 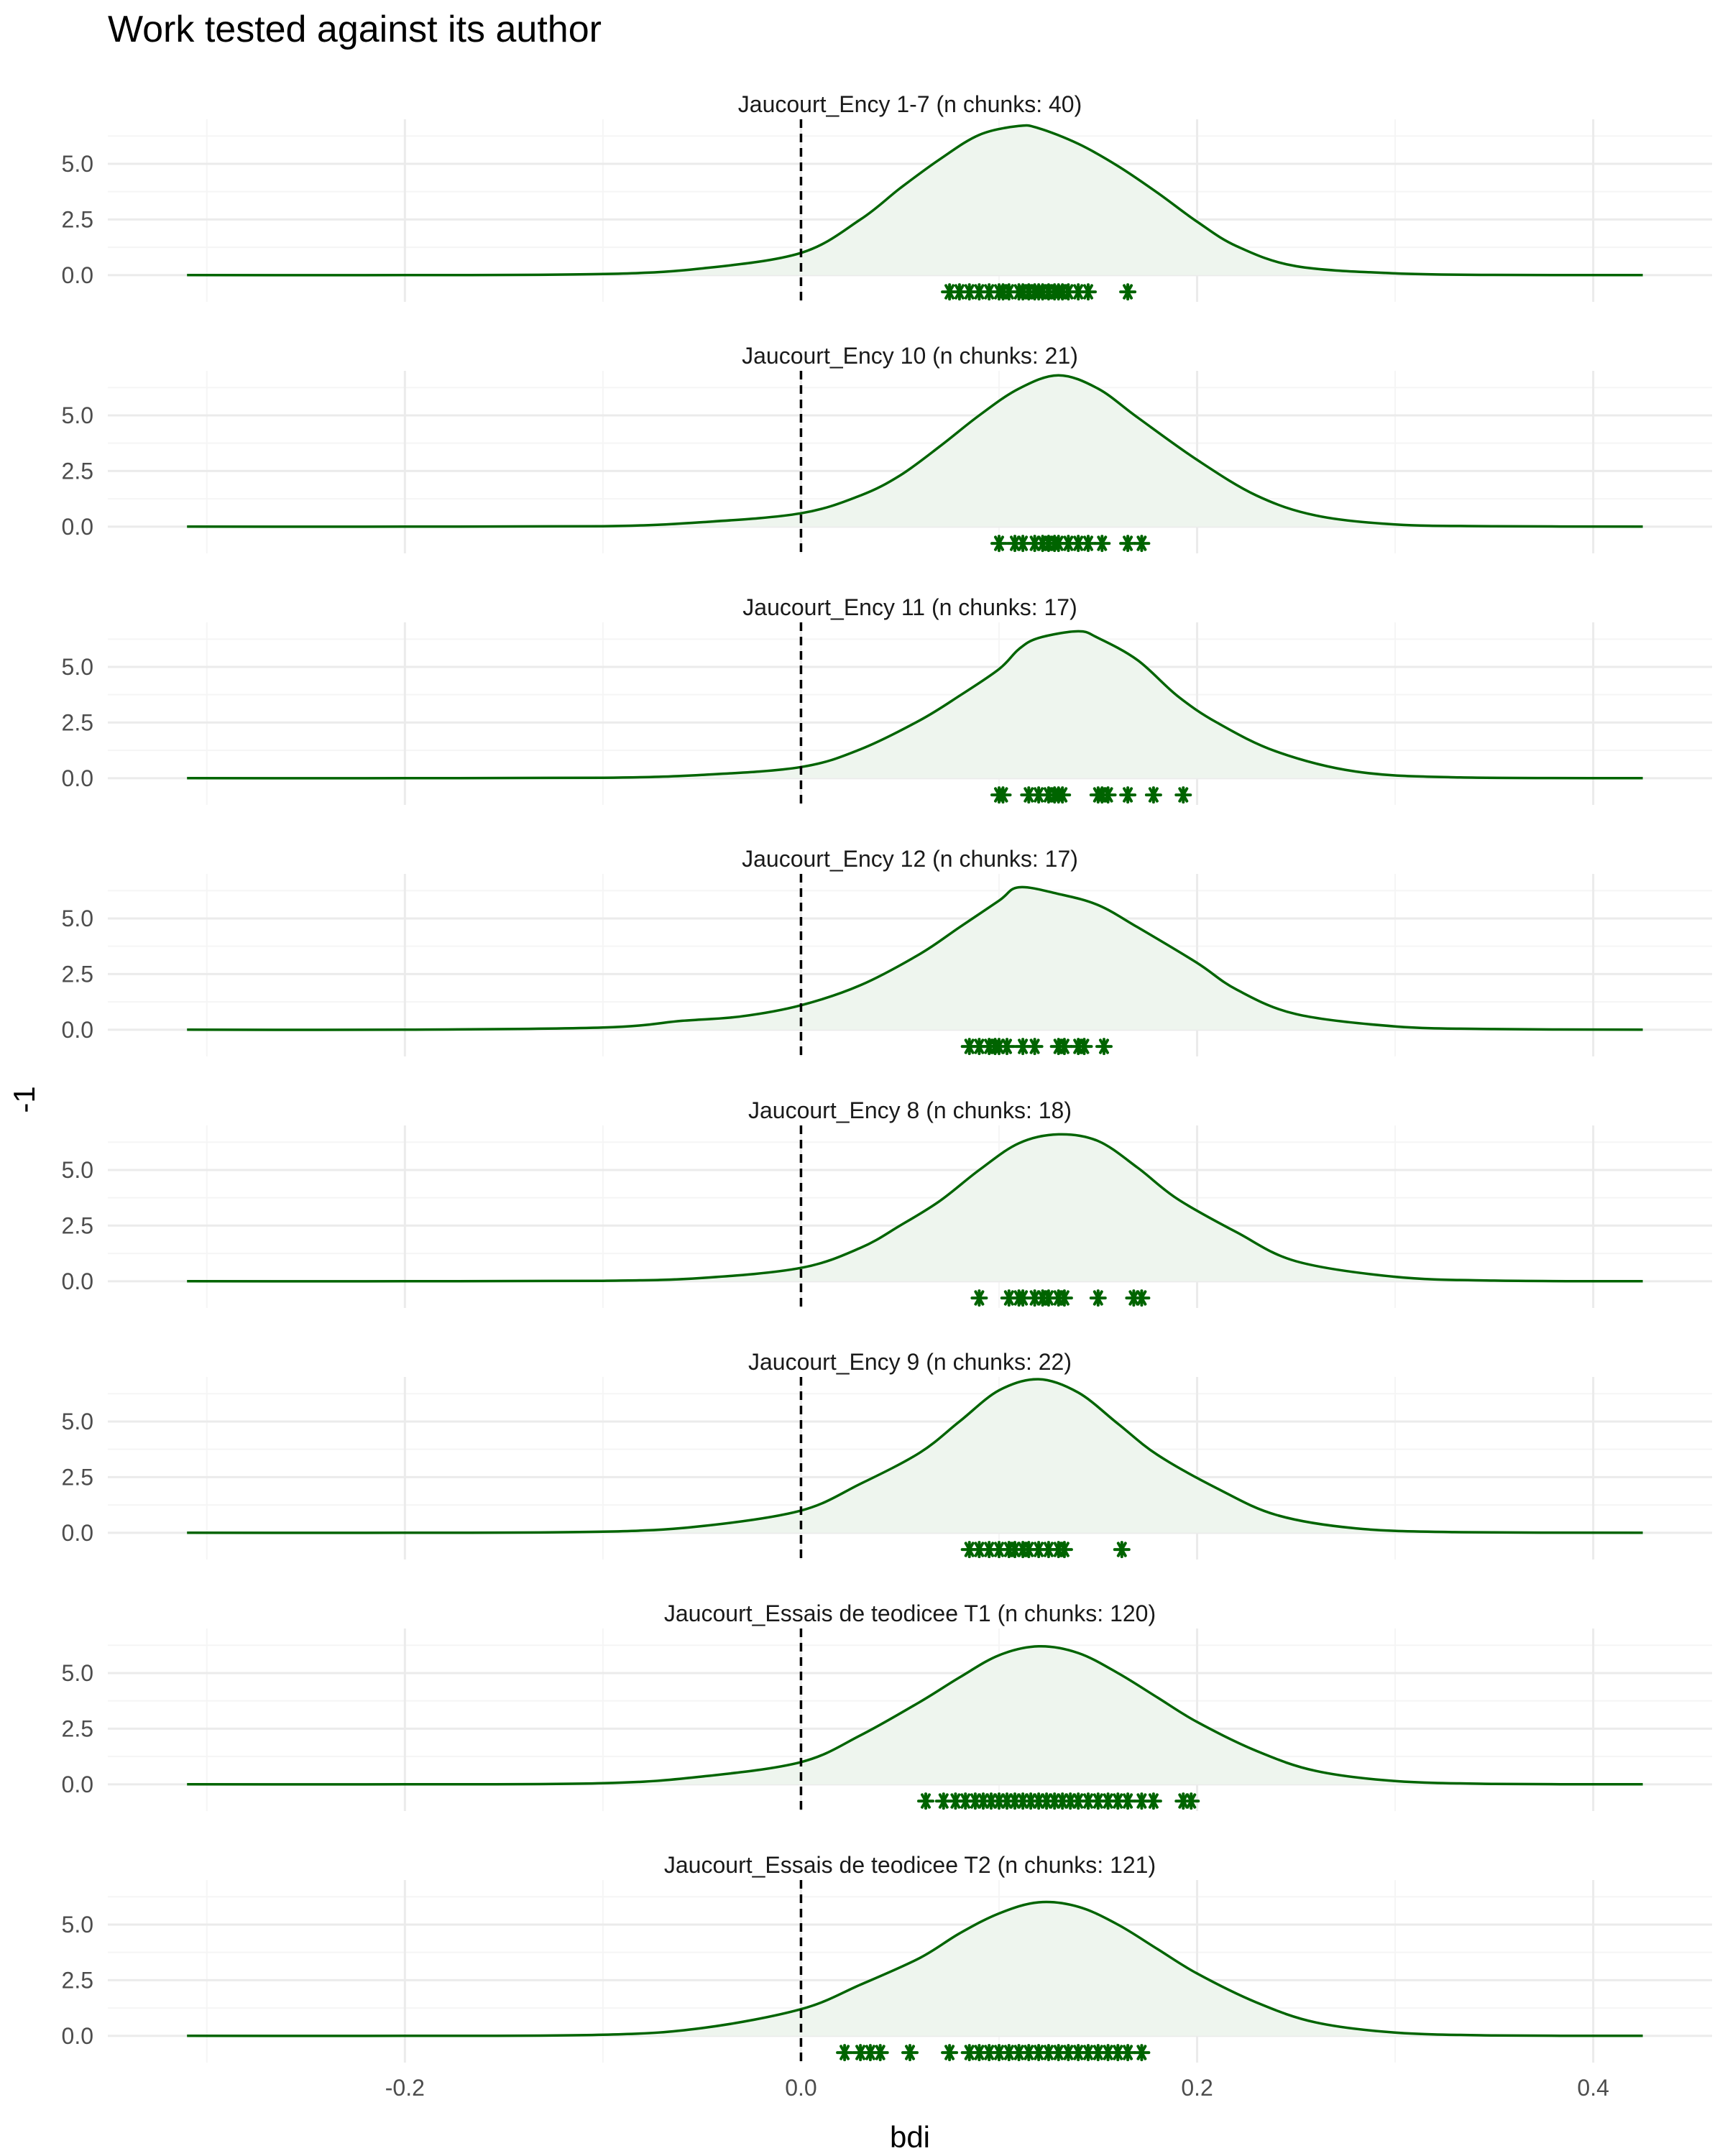 What do you see at coordinates (800, 2088) in the screenshot?
I see `x-tick-label: 0.0` at bounding box center [800, 2088].